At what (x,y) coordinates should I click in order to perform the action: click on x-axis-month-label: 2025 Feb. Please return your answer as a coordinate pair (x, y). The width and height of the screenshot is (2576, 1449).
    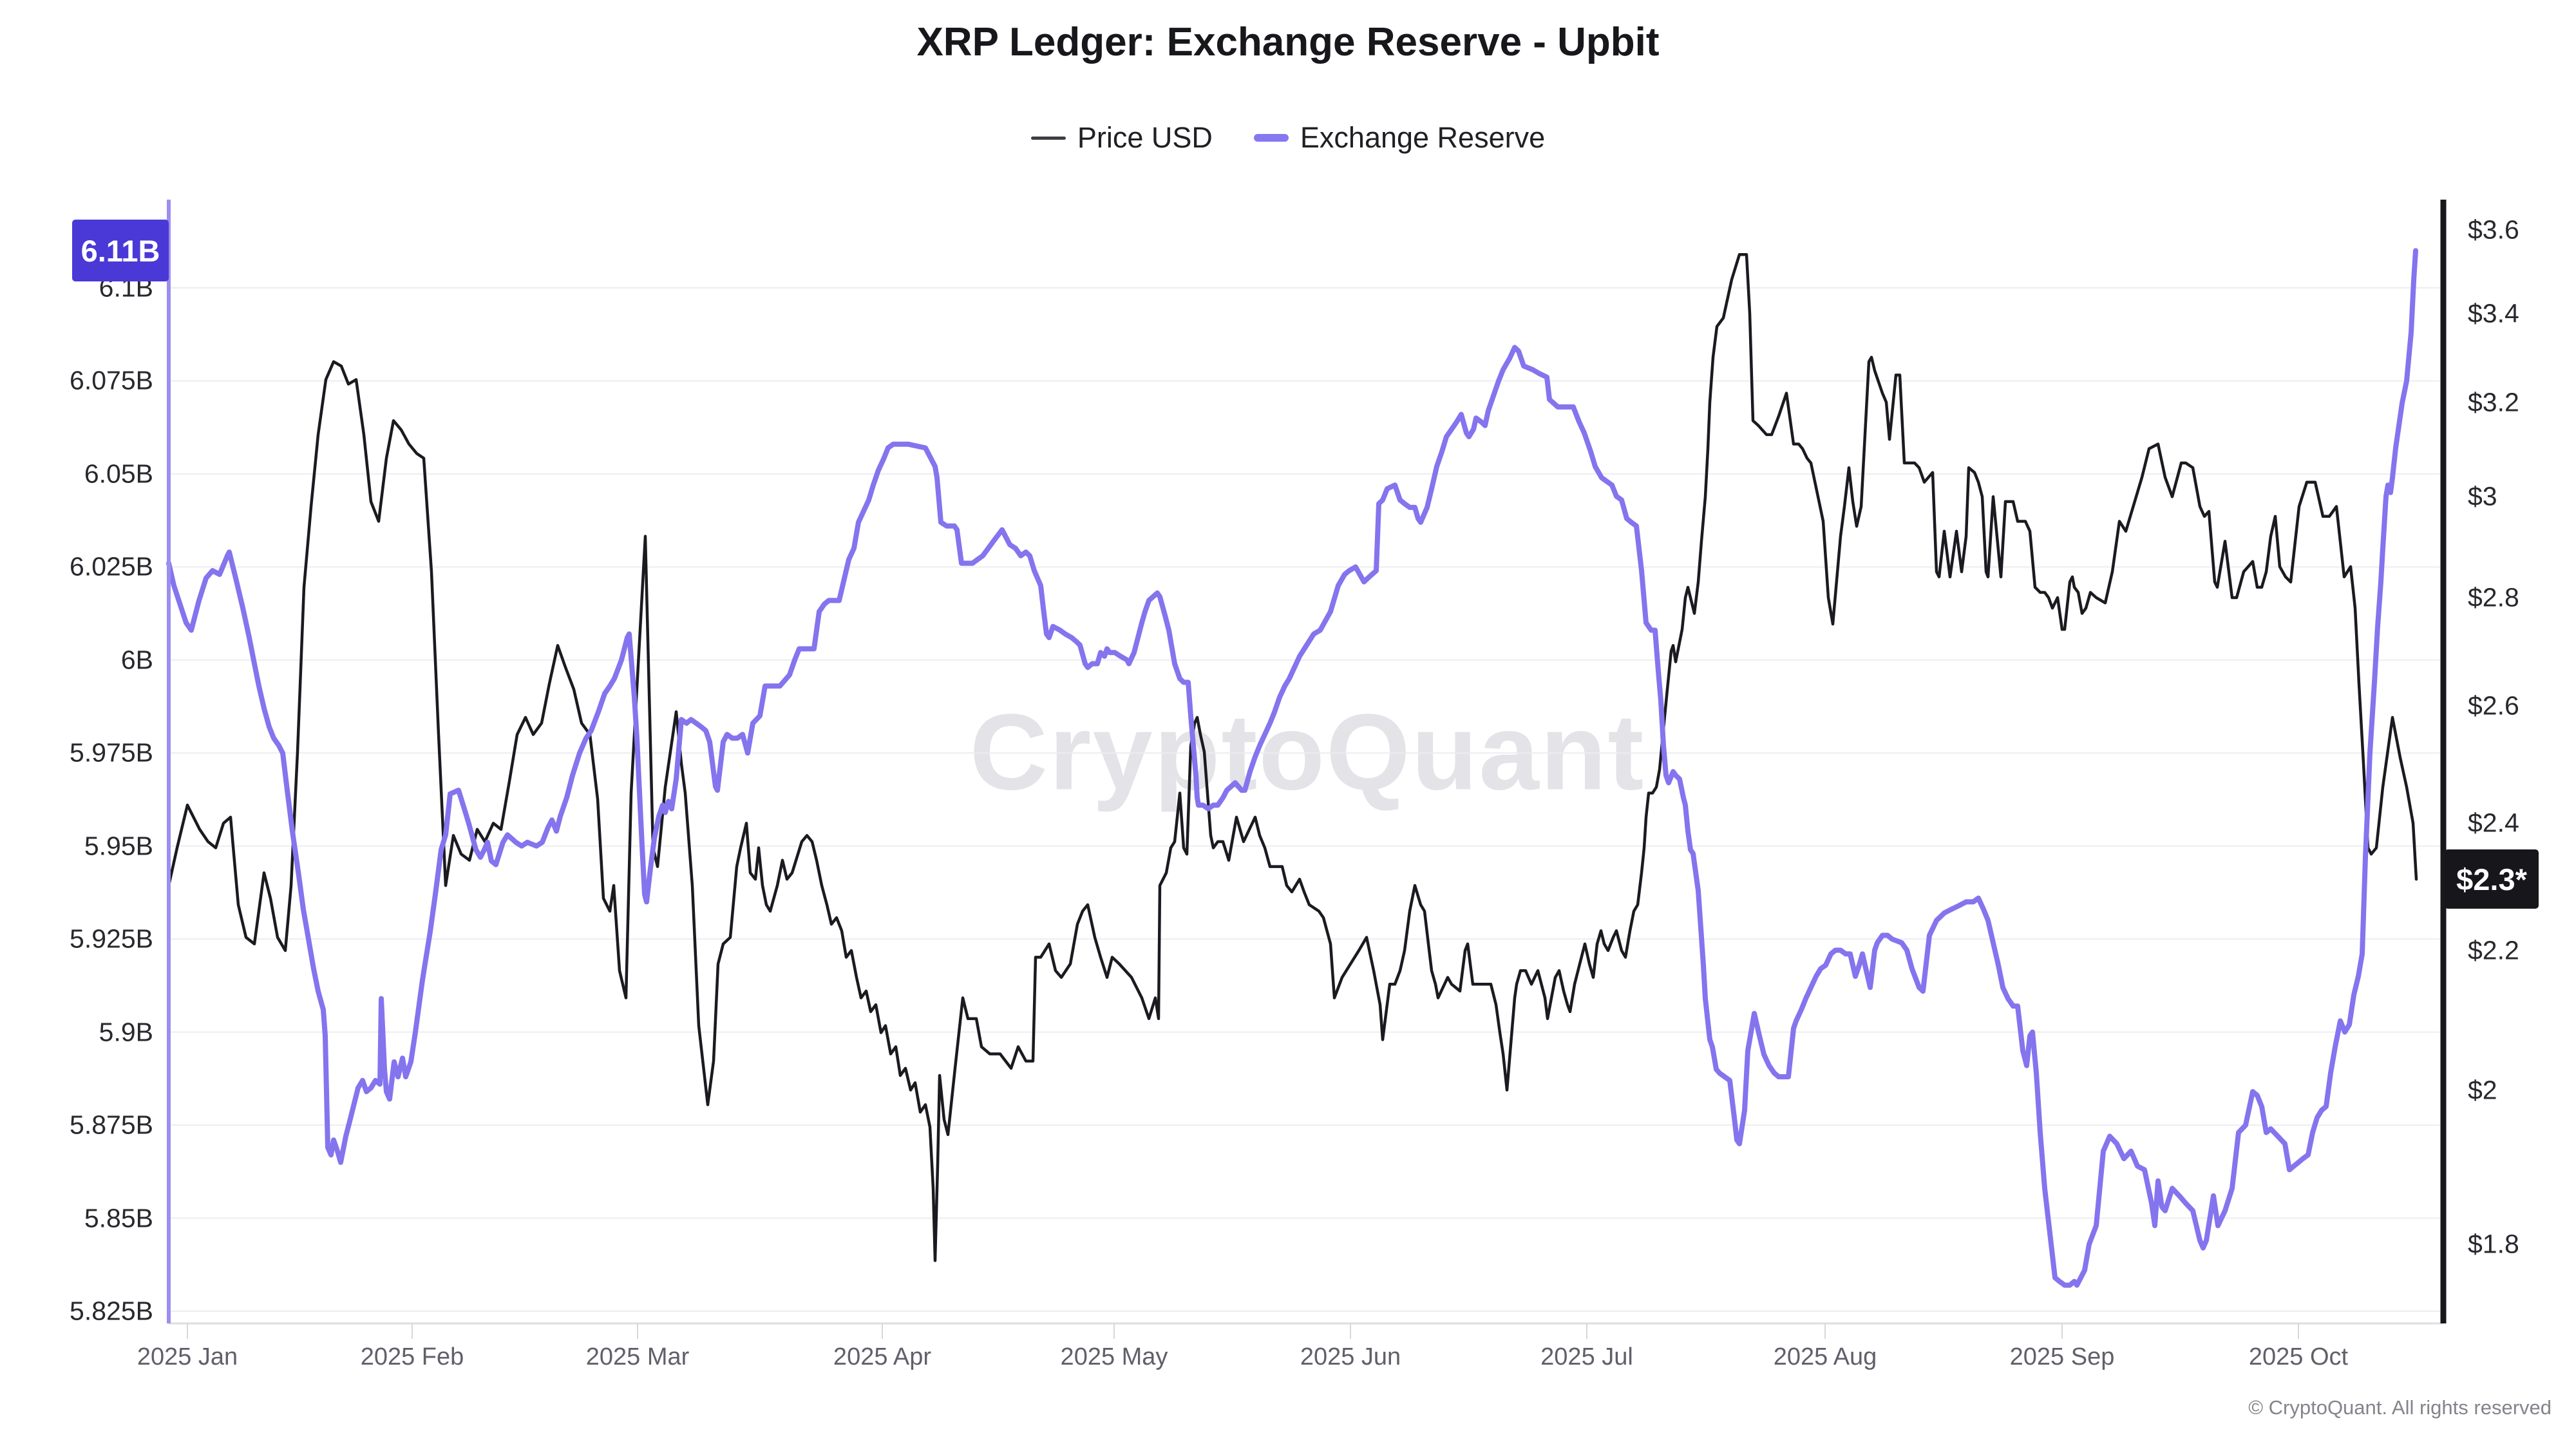
    Looking at the image, I should click on (412, 1356).